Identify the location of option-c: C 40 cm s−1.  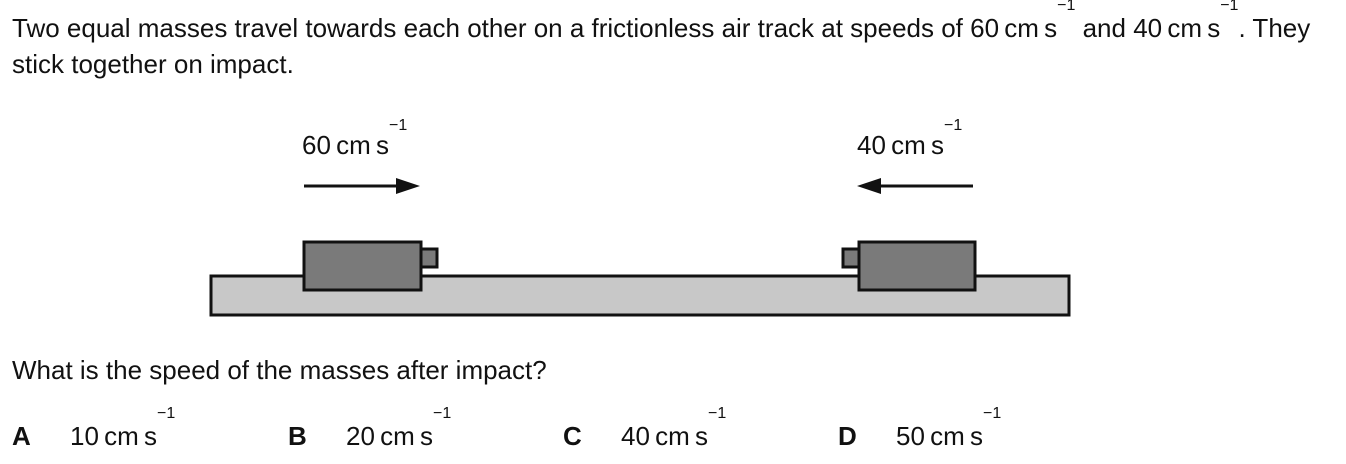
(644, 430).